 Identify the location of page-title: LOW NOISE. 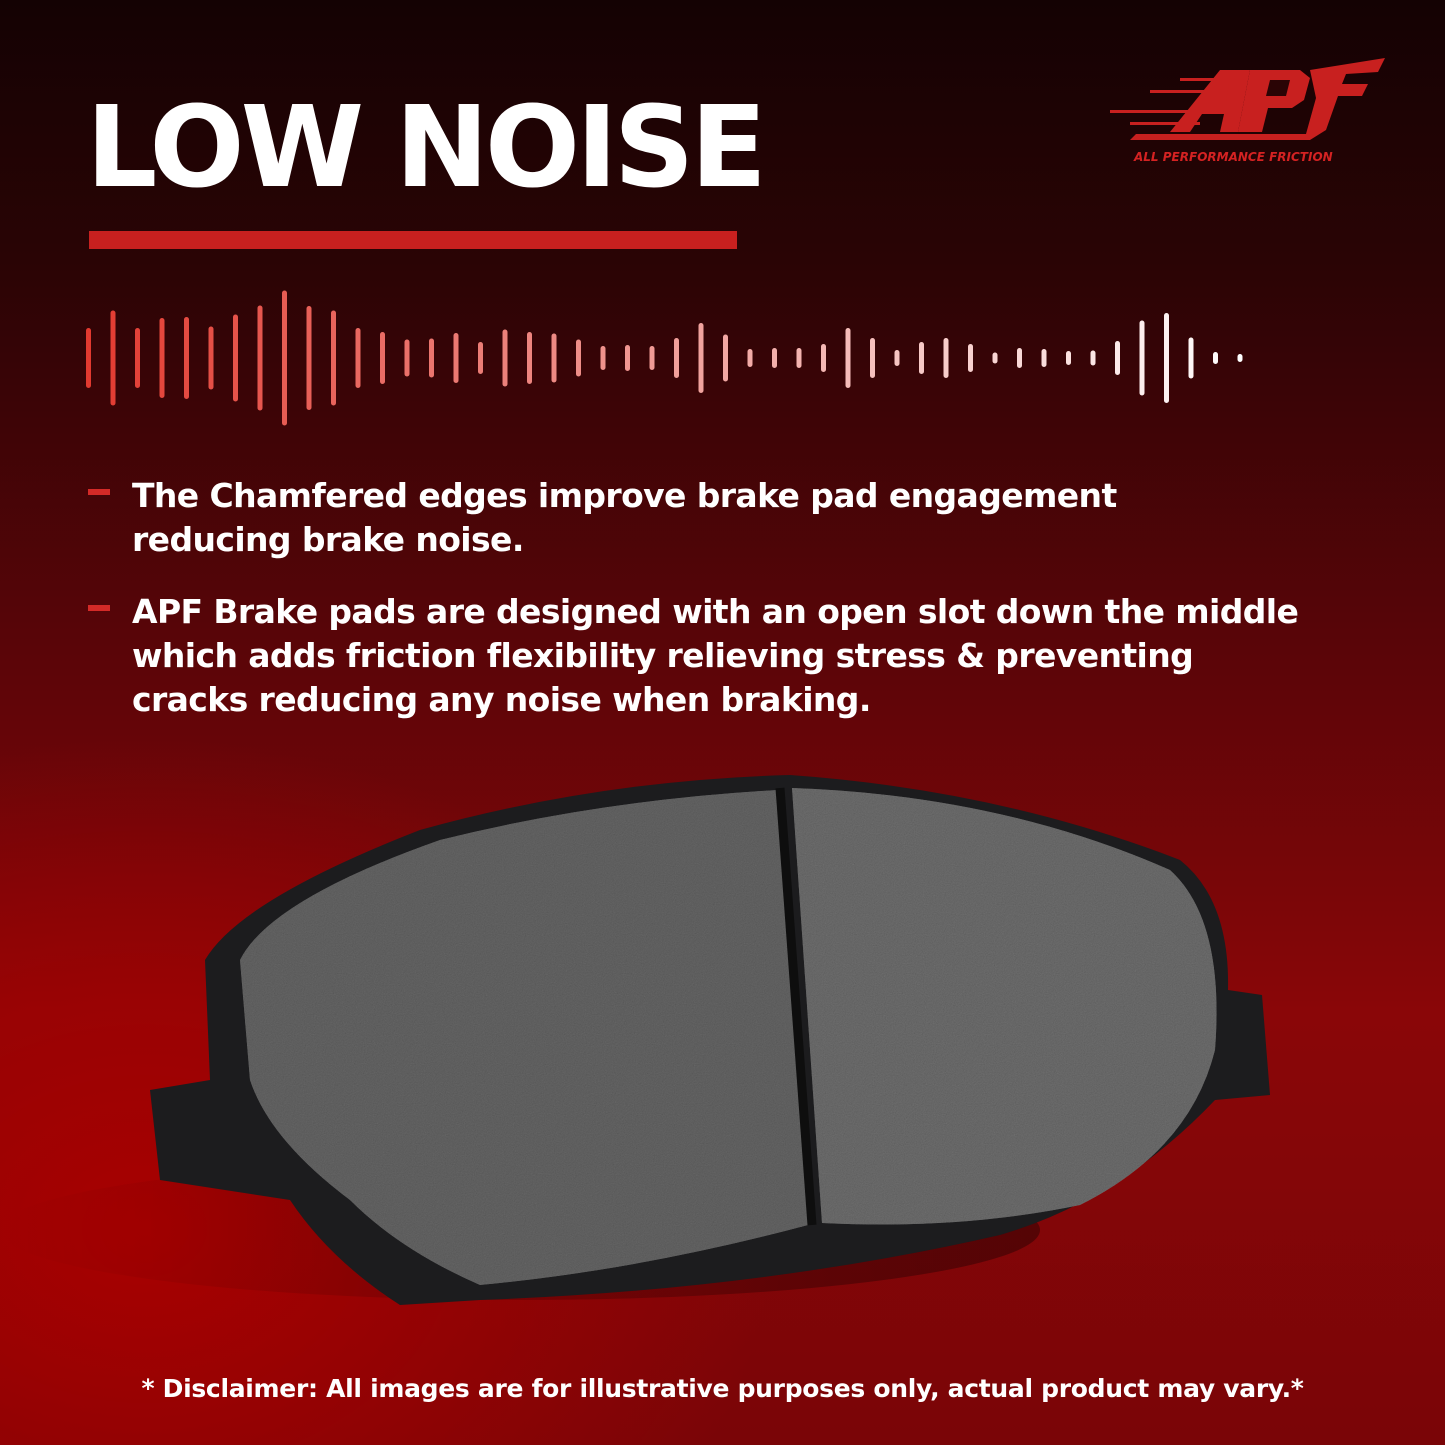
(426, 148).